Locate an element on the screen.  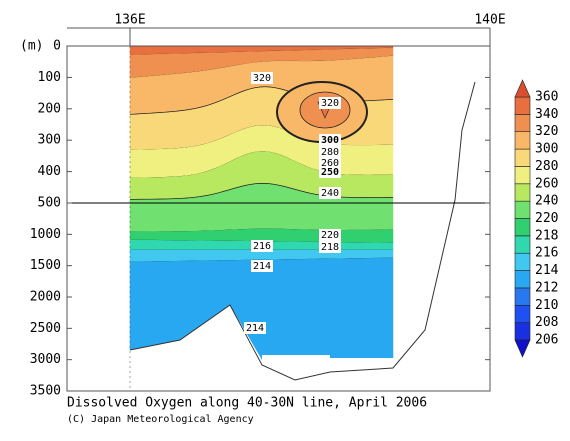
y-tick-label: 300 is located at coordinates (49, 140).